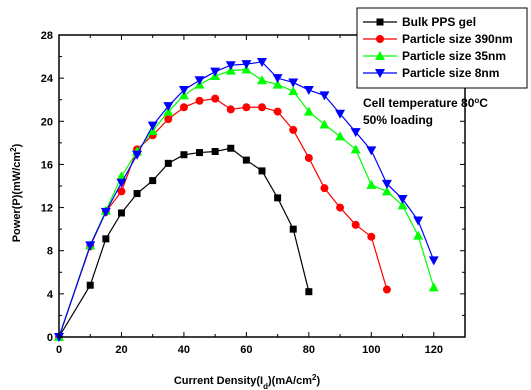  Describe the element at coordinates (47, 36) in the screenshot. I see `y-tick-label: 28` at that location.